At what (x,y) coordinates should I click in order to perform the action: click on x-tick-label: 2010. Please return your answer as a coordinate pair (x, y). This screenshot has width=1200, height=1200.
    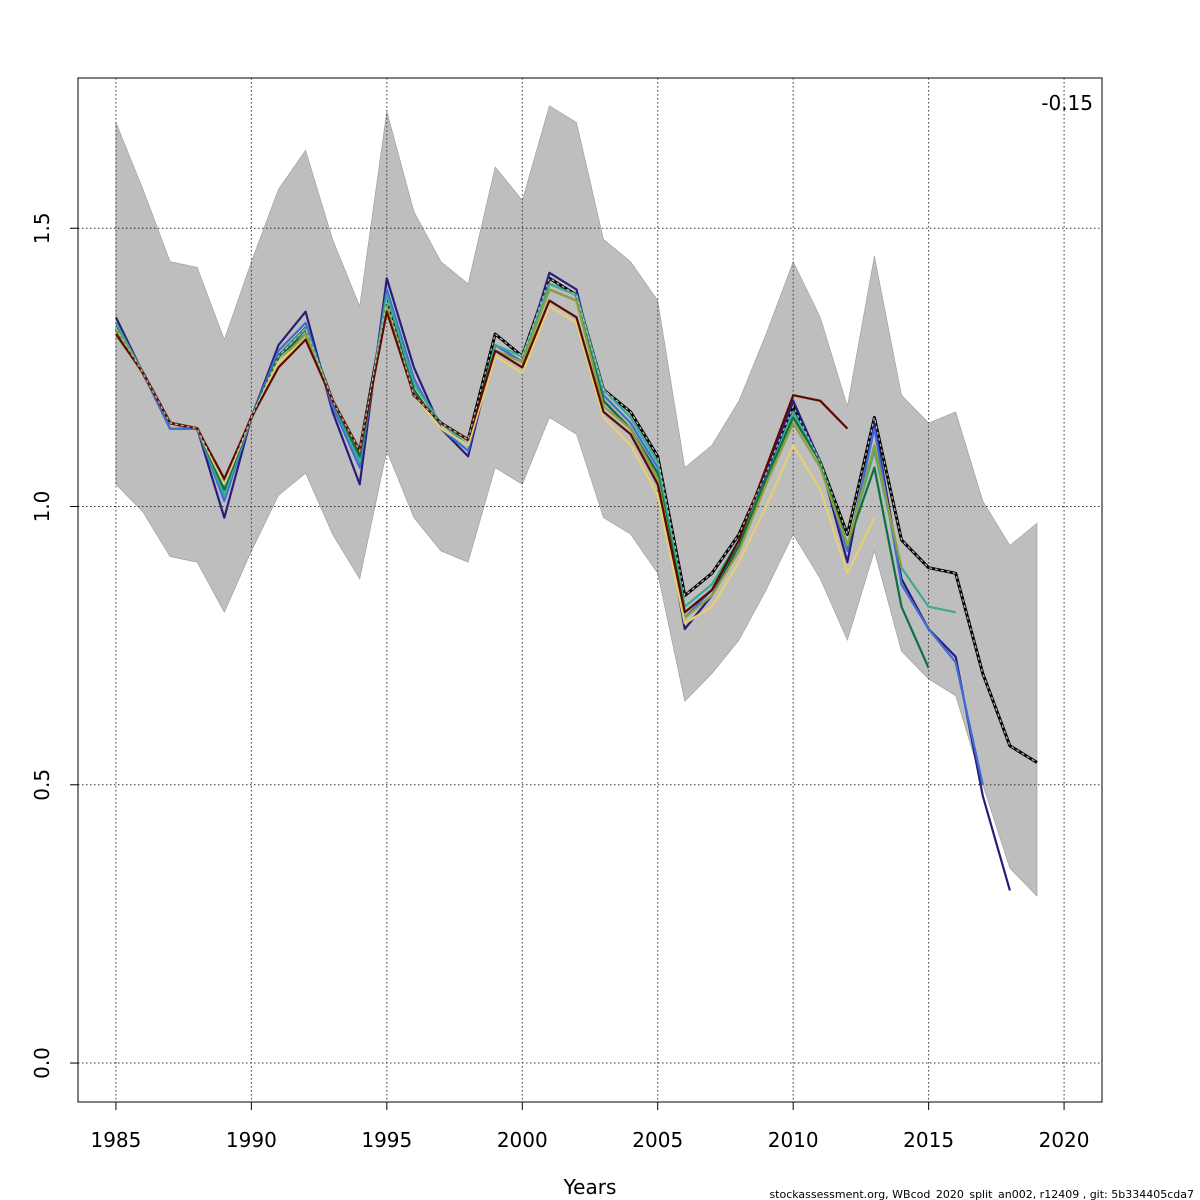
    Looking at the image, I should click on (793, 1140).